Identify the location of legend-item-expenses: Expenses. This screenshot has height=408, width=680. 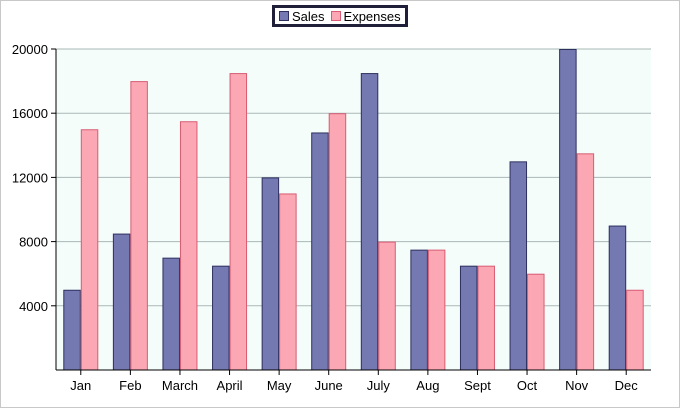
(365, 16).